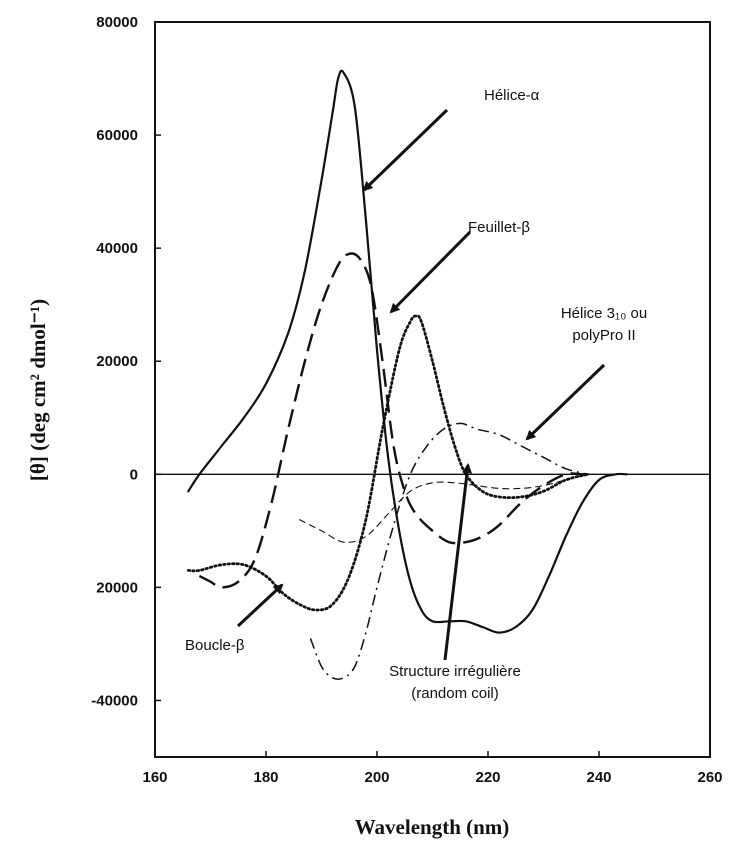 The height and width of the screenshot is (845, 737). I want to click on y-axis-ticks: 80000 60000 40000 20000 0 20000 -40000, so click(126, 361).